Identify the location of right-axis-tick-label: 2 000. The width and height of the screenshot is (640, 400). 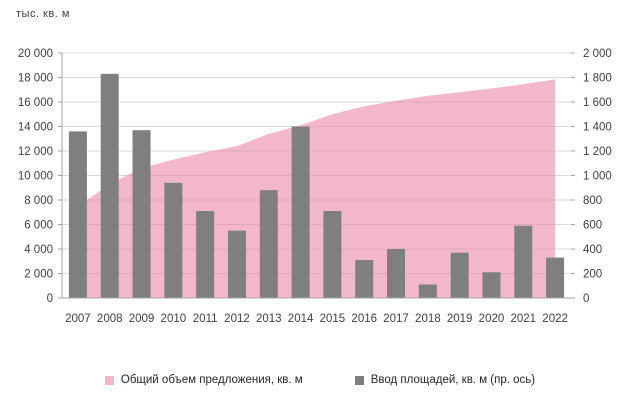
(597, 54).